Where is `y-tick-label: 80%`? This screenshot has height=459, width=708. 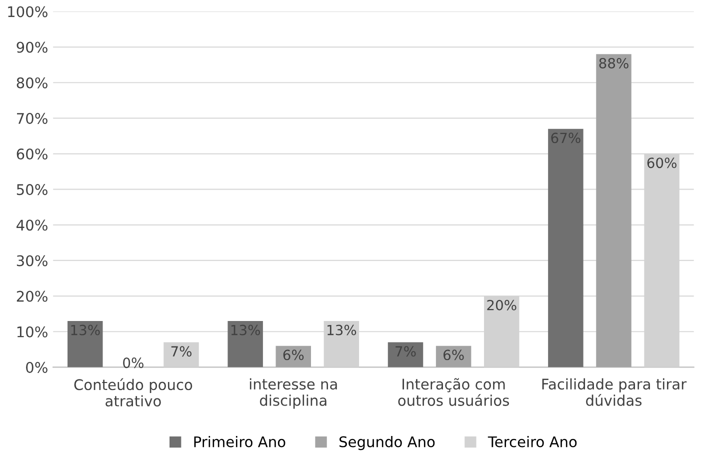 y-tick-label: 80% is located at coordinates (32, 82).